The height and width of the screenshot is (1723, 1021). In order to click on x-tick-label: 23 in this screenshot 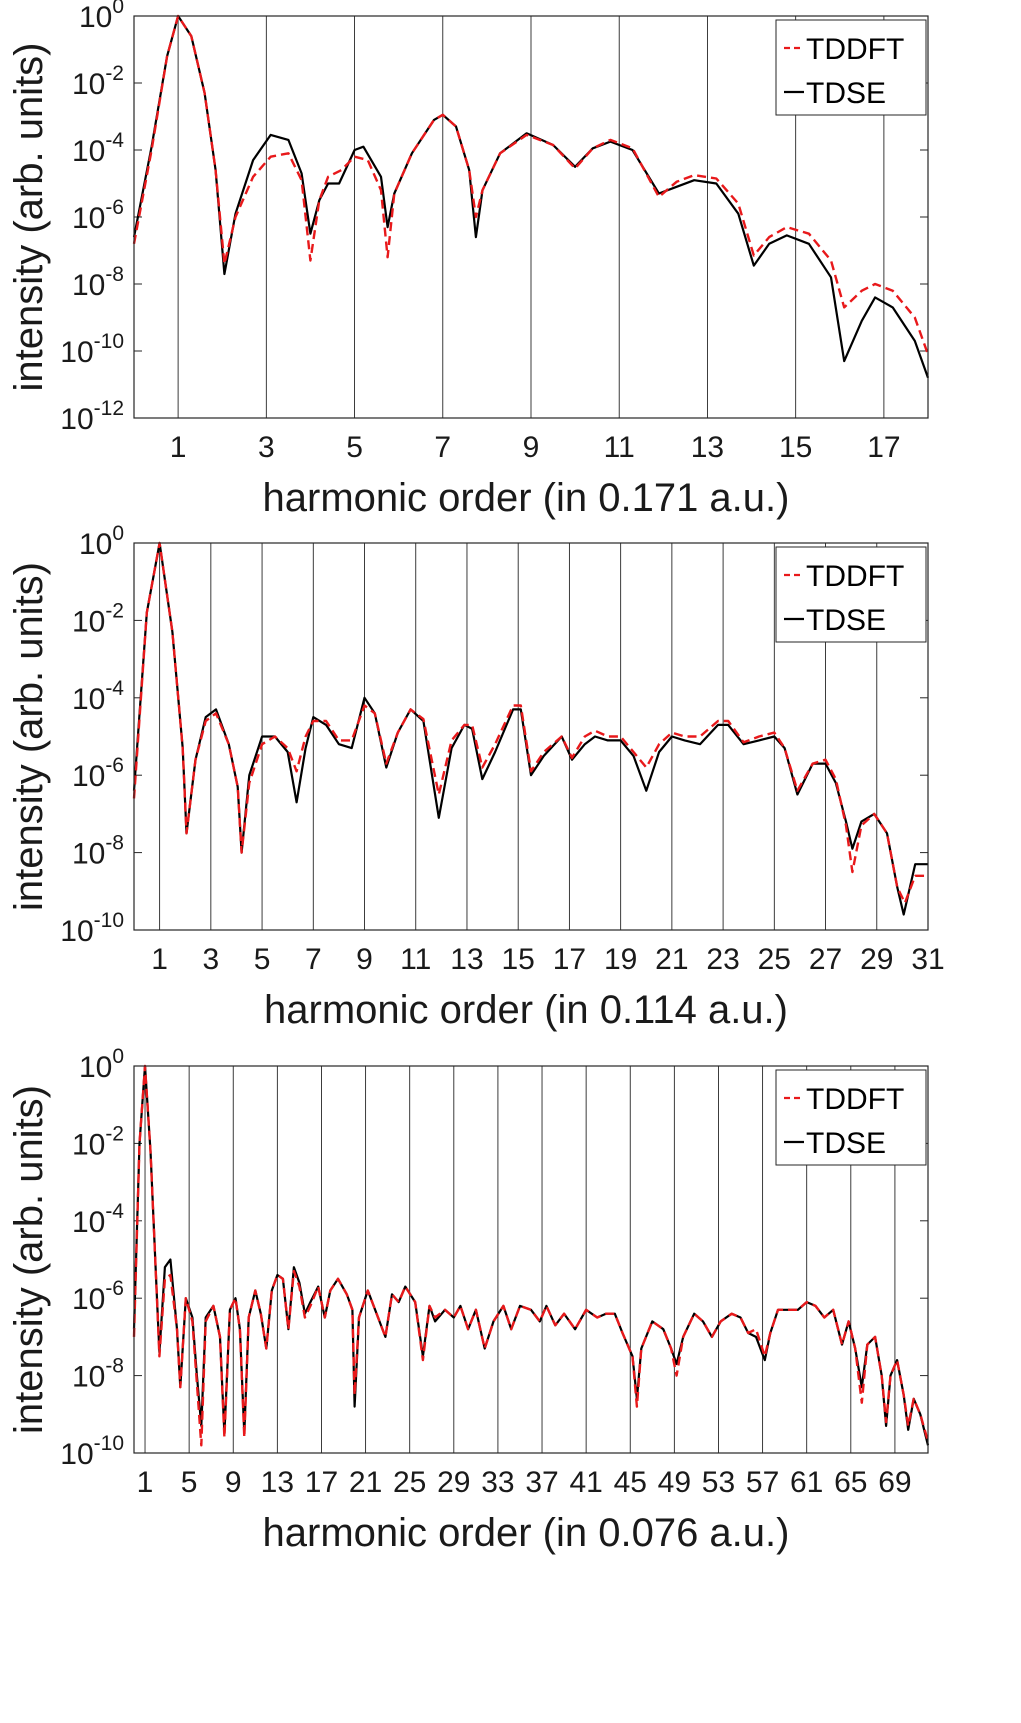, I will do `click(722, 959)`.